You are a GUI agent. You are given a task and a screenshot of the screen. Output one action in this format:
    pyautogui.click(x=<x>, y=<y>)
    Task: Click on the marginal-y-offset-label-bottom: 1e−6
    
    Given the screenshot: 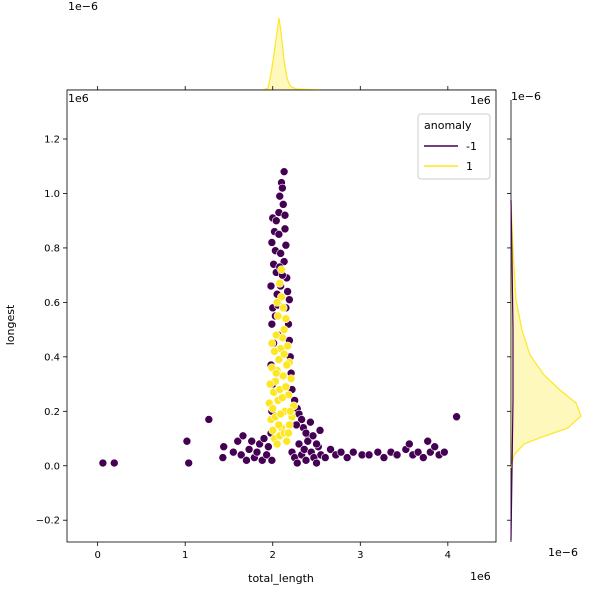 What is the action you would take?
    pyautogui.click(x=563, y=552)
    